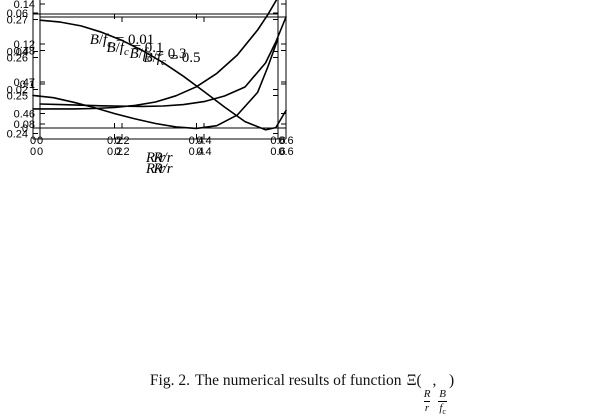 This screenshot has width=604, height=416. Describe the element at coordinates (411, 380) in the screenshot. I see `caption-function-symbol: Ξ` at that location.